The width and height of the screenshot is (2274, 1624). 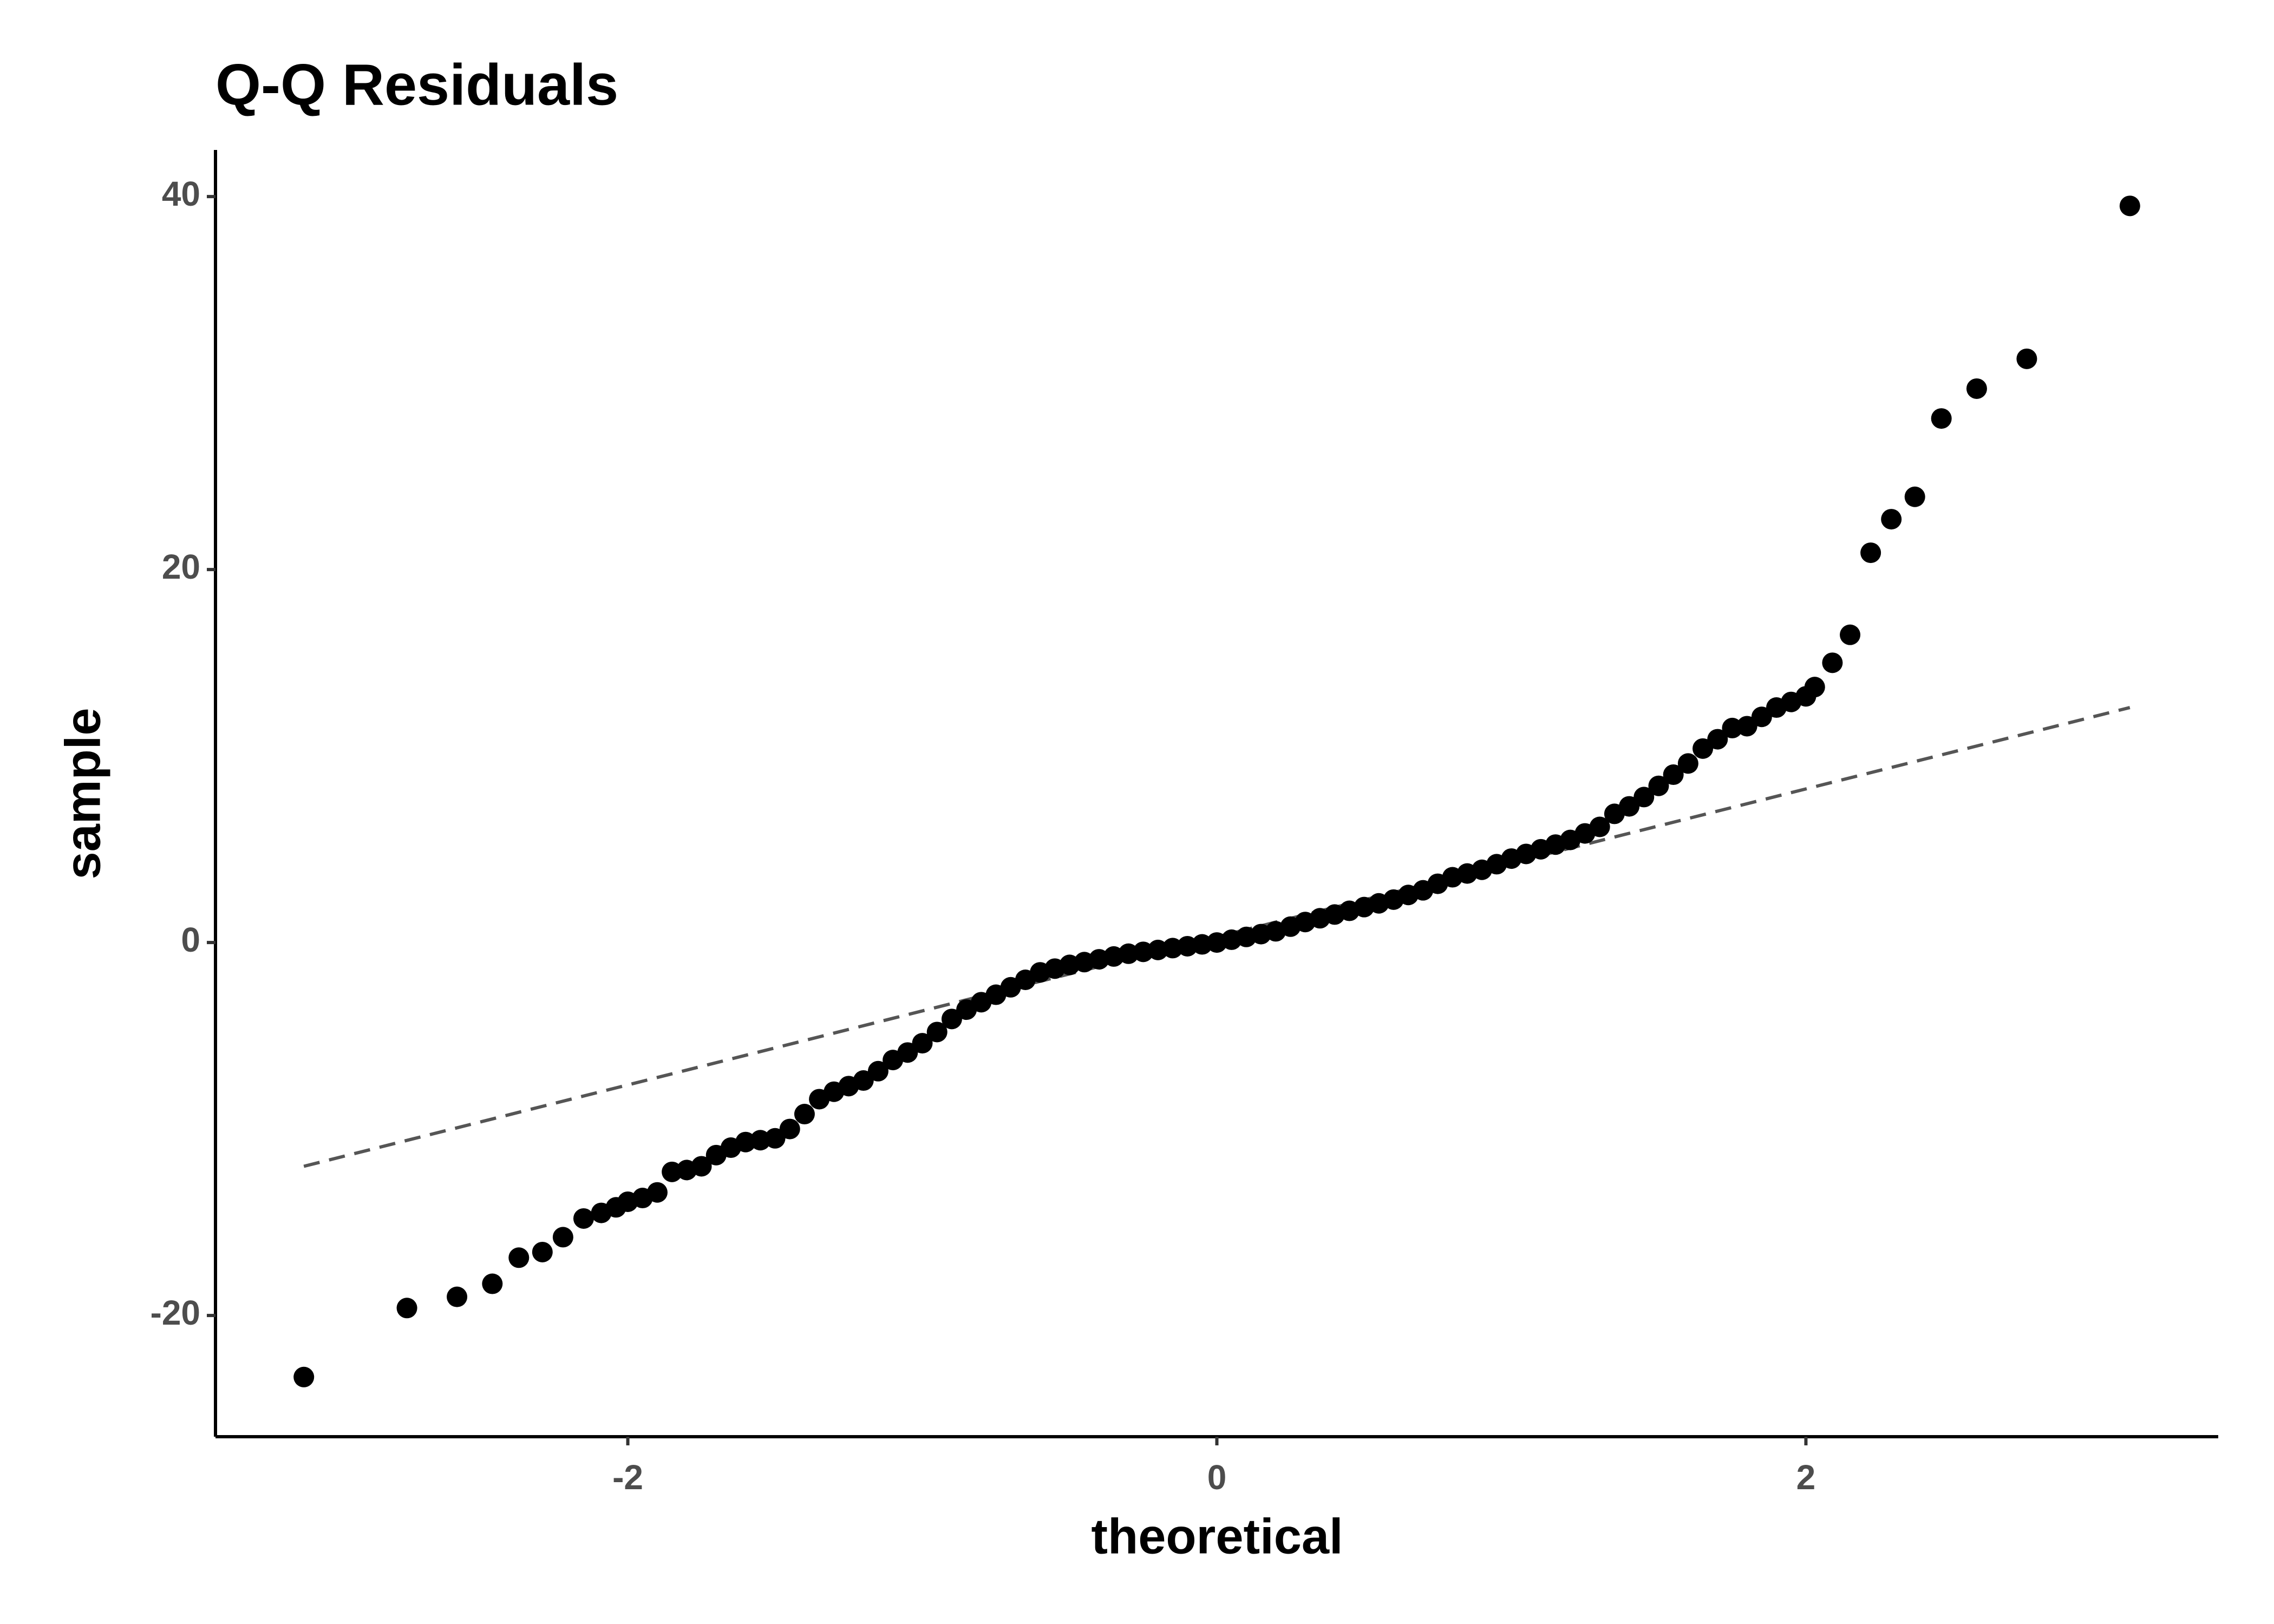 I want to click on x-tick-label: -2, so click(x=628, y=1478).